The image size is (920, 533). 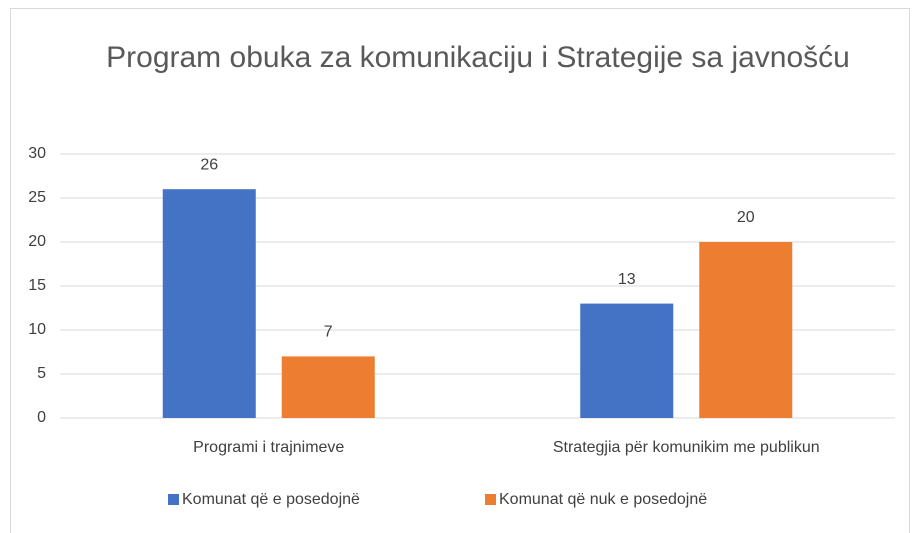 I want to click on data-label: 20, so click(x=746, y=217).